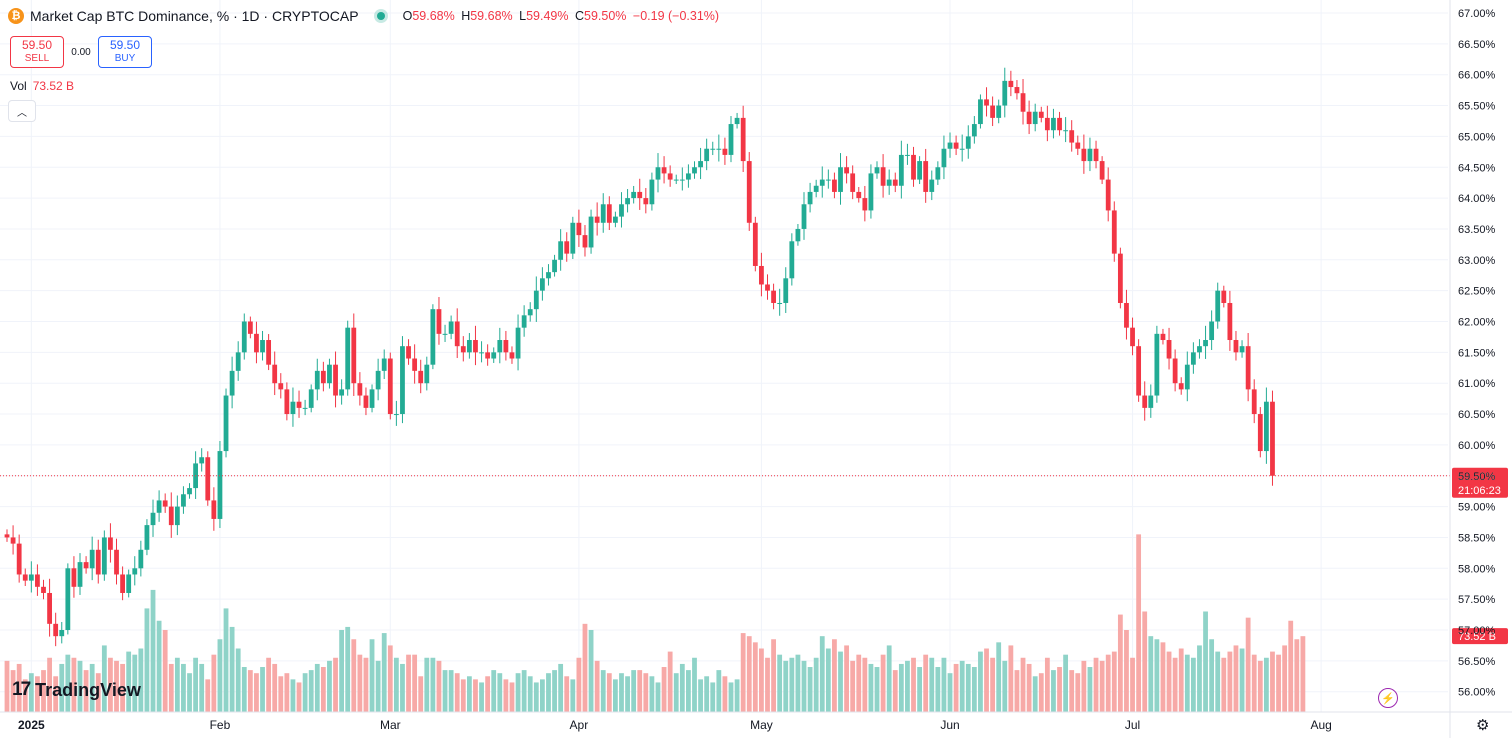  I want to click on collapse-legend-button: ︿, so click(22, 111).